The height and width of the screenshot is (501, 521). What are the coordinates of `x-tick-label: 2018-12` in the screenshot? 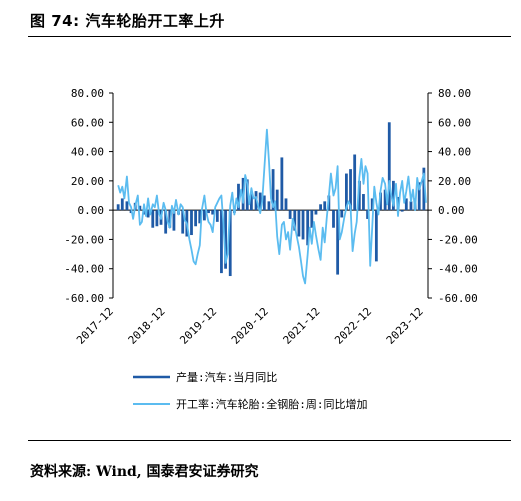 It's located at (147, 326).